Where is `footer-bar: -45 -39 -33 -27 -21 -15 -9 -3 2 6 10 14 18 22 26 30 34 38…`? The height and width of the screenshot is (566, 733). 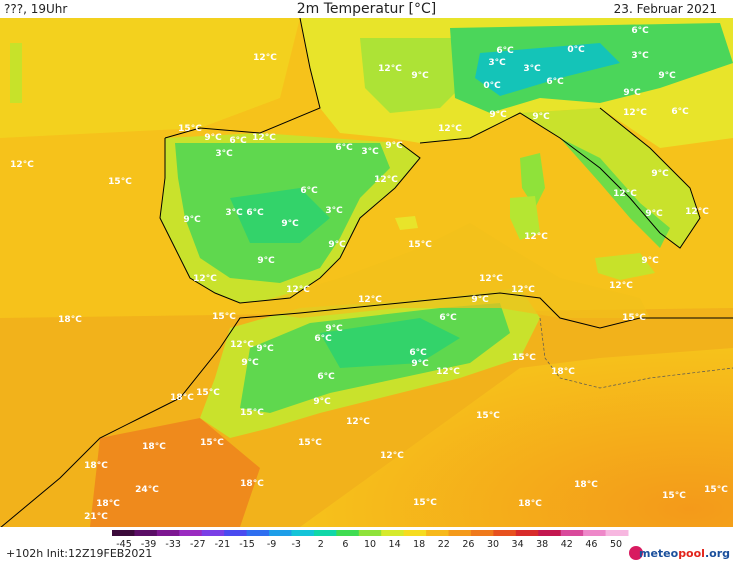
footer-bar: -45 -39 -33 -27 -21 -15 -9 -3 2 6 10 14 18 22 26 30 34 38… is located at coordinates (366, 546).